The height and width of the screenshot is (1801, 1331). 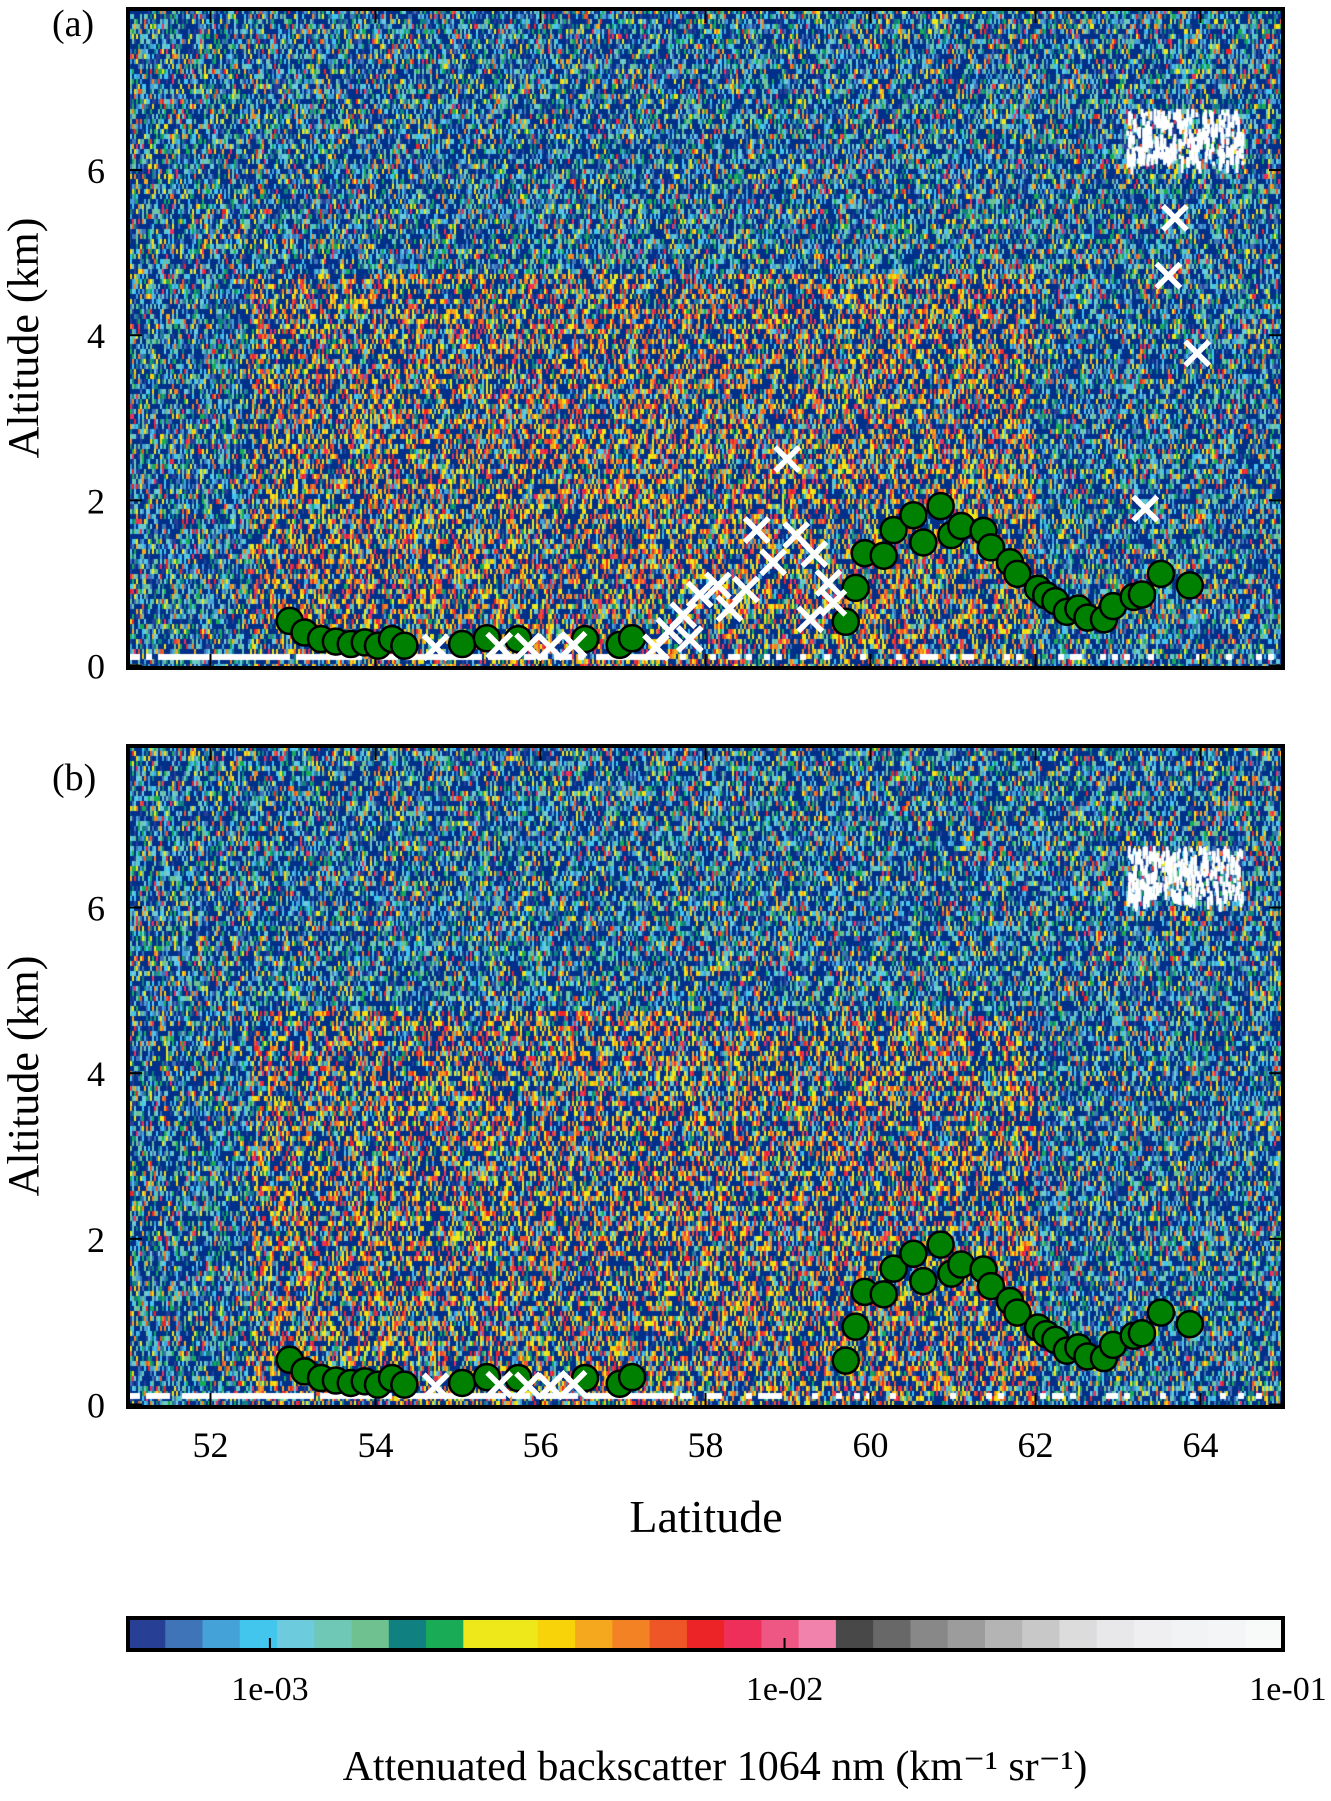 What do you see at coordinates (784, 1689) in the screenshot?
I see `colorbar-tick-label: 1e-02` at bounding box center [784, 1689].